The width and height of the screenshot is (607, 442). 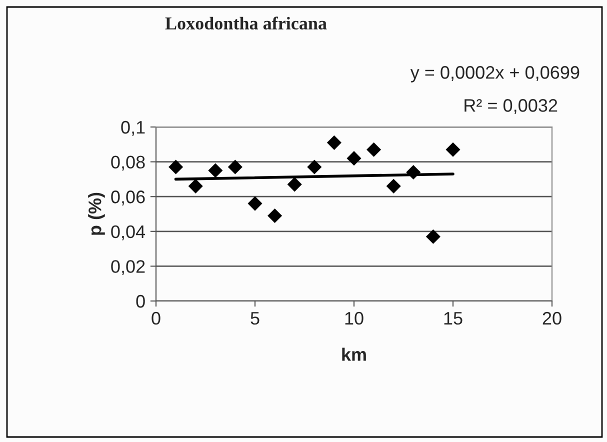 I want to click on y-tick-label: 0,1, so click(x=133, y=128).